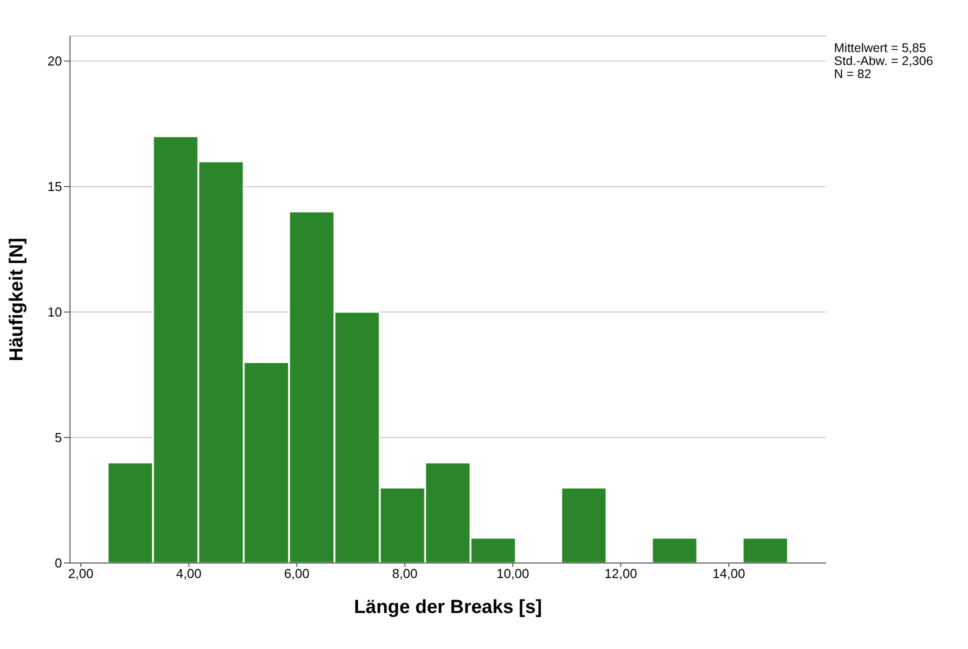 The image size is (968, 649). I want to click on x-tick-label: 10,00, so click(513, 574).